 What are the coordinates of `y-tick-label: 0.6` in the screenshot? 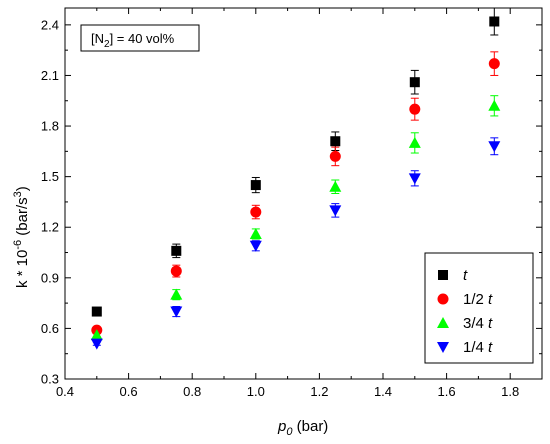 It's located at (50, 328).